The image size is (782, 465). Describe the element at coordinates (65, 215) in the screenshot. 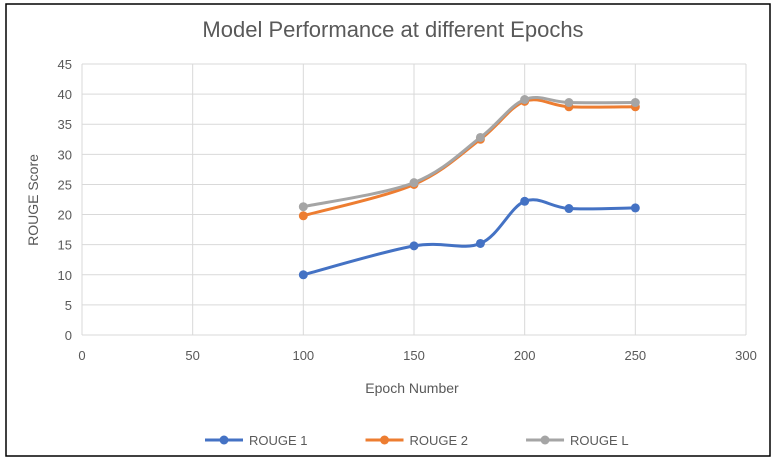

I see `y-tick-label: 20` at that location.